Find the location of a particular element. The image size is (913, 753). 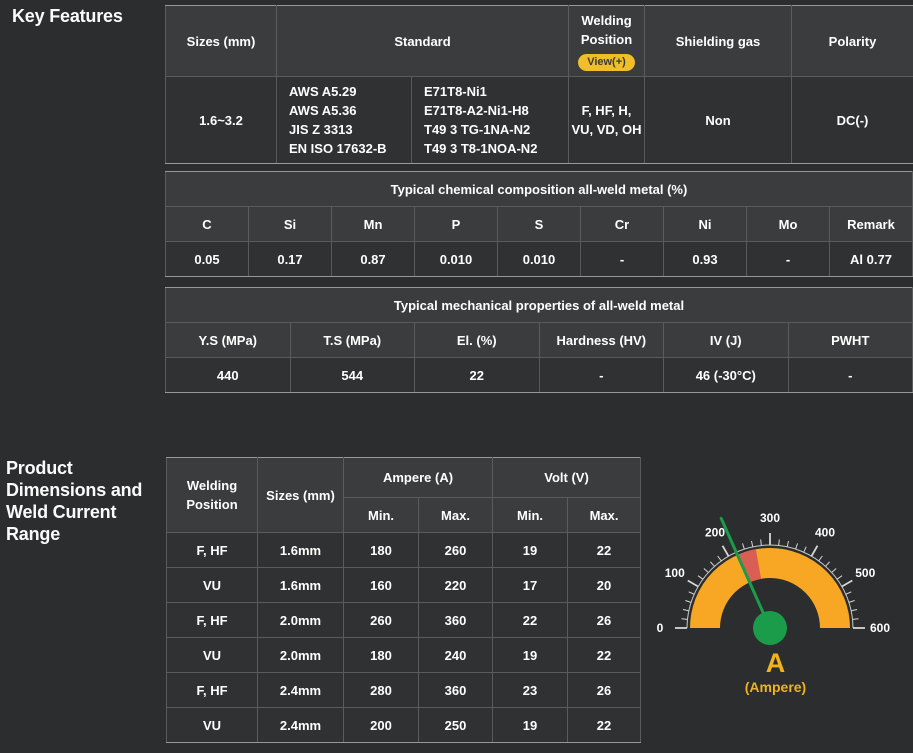

gauge-scale-label: 200 is located at coordinates (715, 533).